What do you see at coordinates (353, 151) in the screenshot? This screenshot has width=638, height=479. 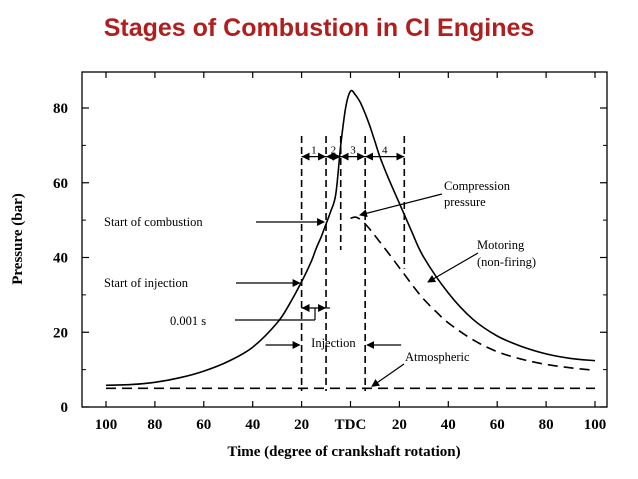 I see `stage-label: 3` at bounding box center [353, 151].